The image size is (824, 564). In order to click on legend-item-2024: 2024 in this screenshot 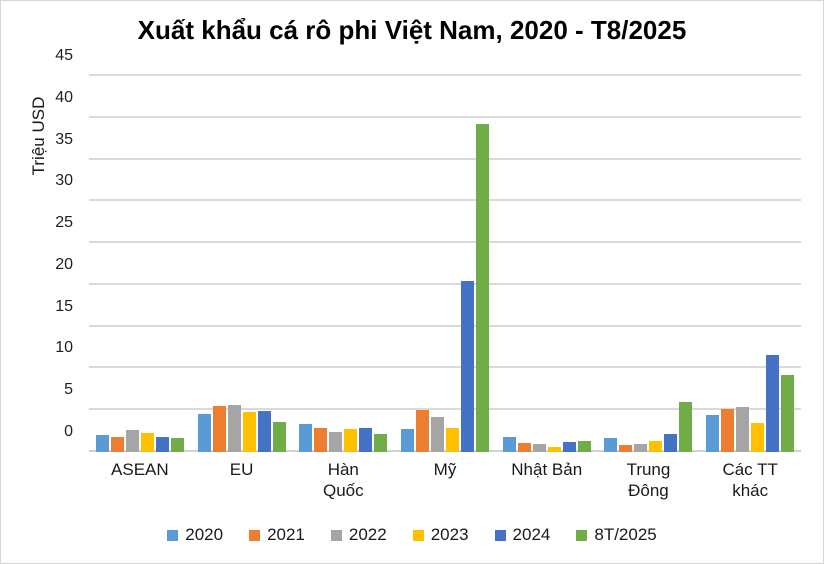, I will do `click(522, 535)`.